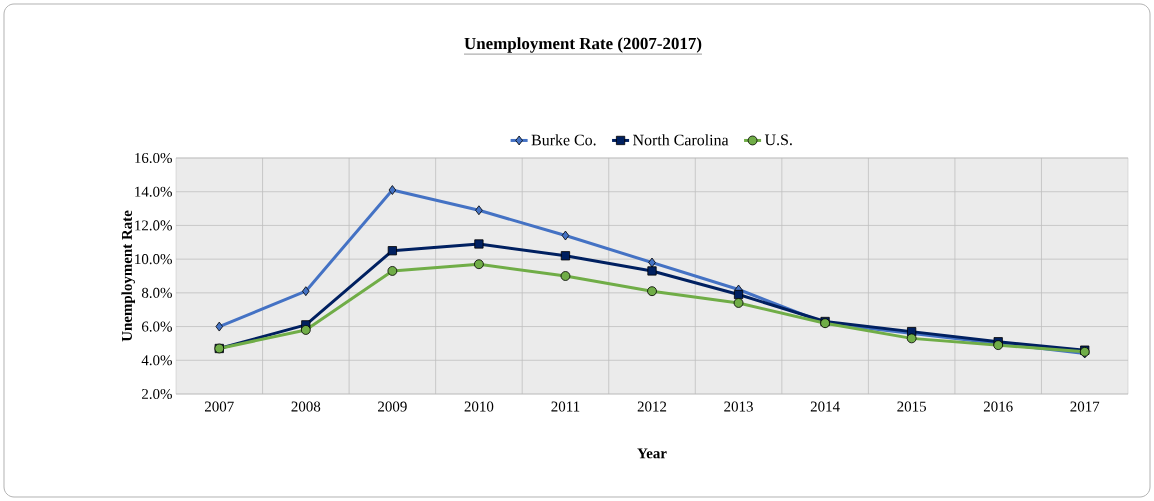 The width and height of the screenshot is (1154, 501). What do you see at coordinates (583, 45) in the screenshot?
I see `chart-title: Unemployment Rate (2007-2017)` at bounding box center [583, 45].